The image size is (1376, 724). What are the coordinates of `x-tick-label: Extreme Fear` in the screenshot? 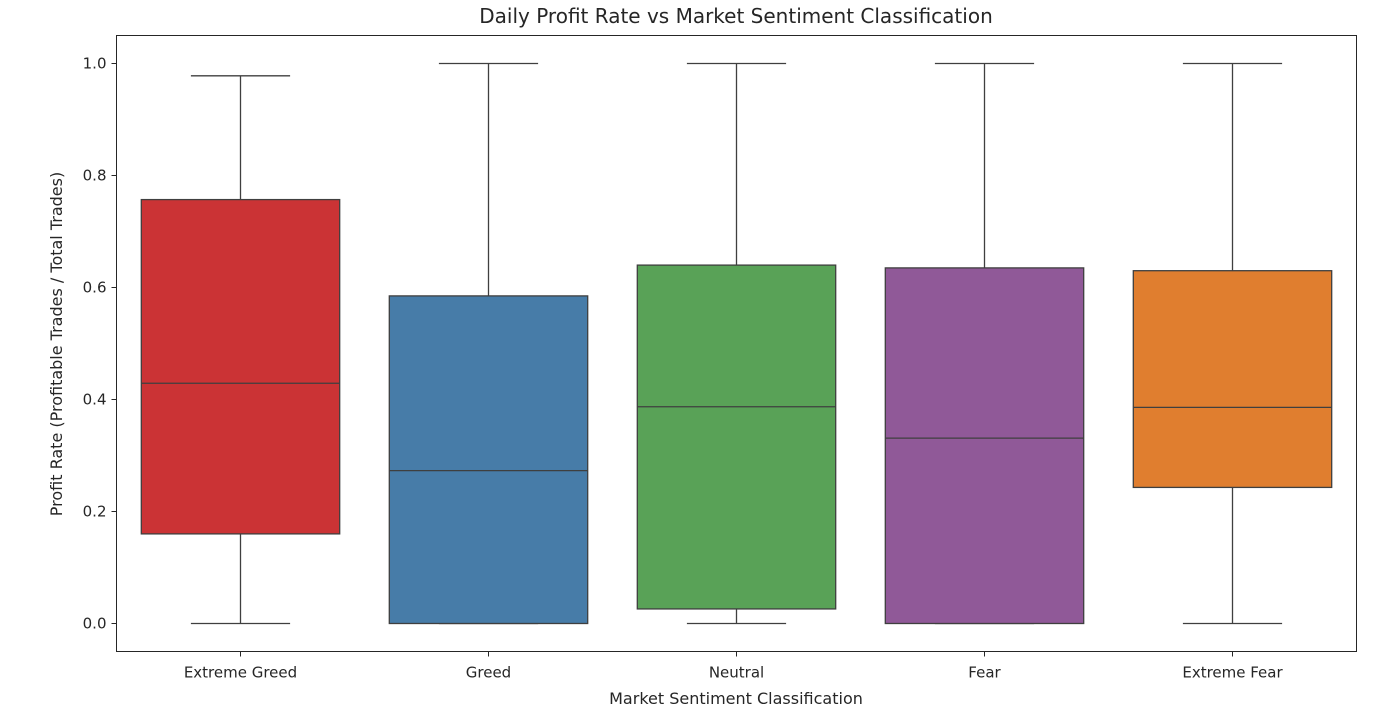 It's located at (1232, 673).